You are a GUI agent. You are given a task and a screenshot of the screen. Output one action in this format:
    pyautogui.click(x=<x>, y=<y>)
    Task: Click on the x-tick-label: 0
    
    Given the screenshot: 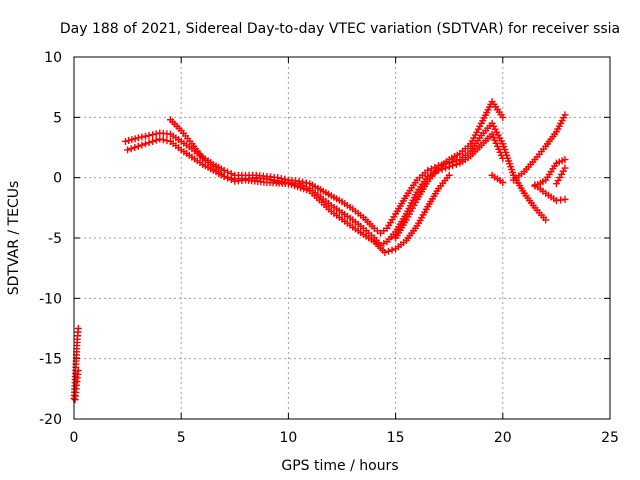 What is the action you would take?
    pyautogui.click(x=74, y=438)
    